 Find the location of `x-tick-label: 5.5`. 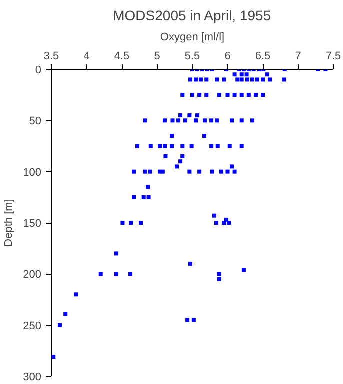

x-tick-label: 5.5 is located at coordinates (192, 56).